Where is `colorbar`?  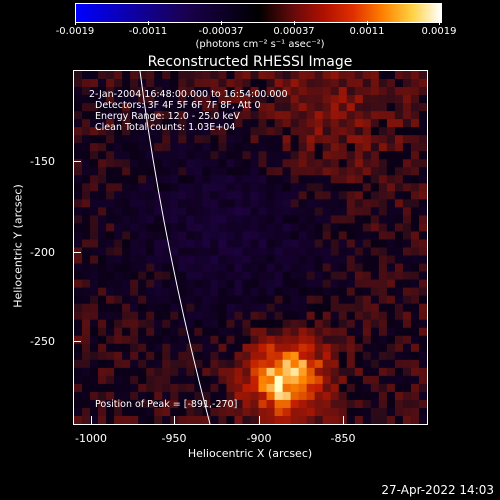 colorbar is located at coordinates (258, 13).